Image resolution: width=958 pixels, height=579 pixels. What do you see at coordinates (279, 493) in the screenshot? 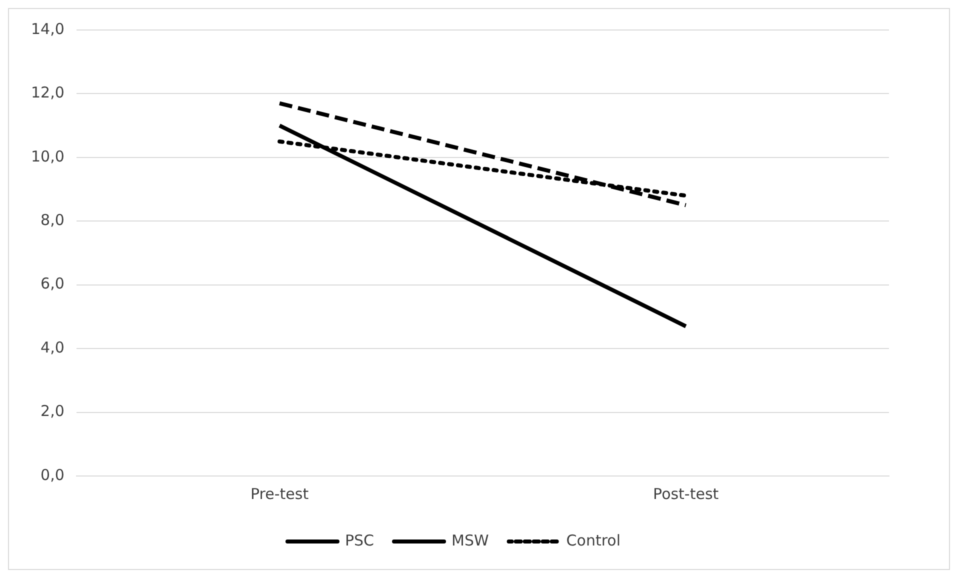
I see `x-tick-label: Pre-test` at bounding box center [279, 493].